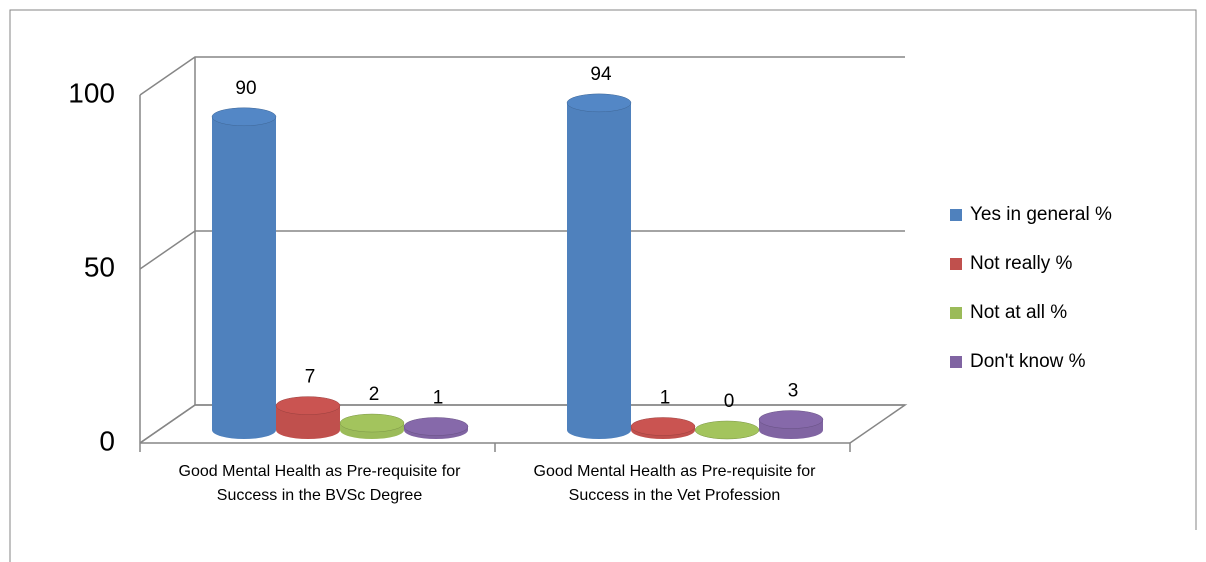  Describe the element at coordinates (1041, 214) in the screenshot. I see `legend-label: Yes in general %` at that location.